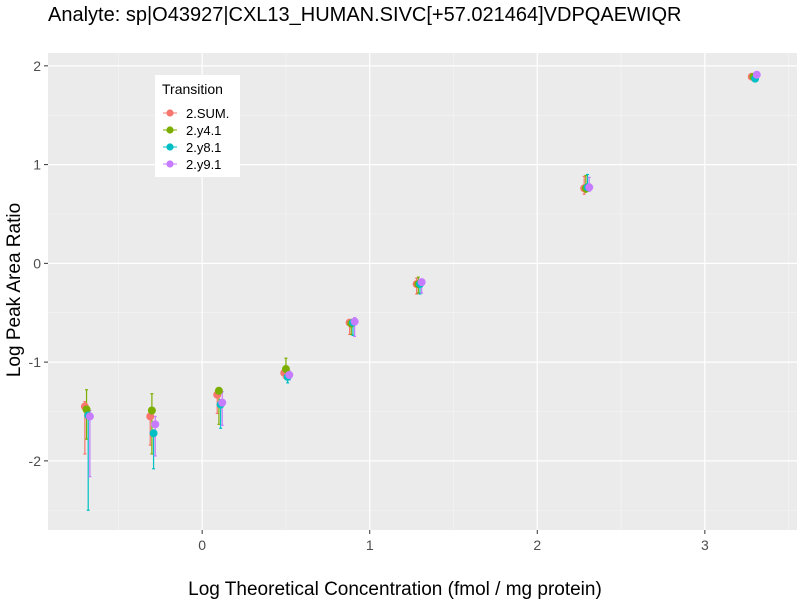  I want to click on y-axis-title: Log Peak Area Ratio, so click(14, 290).